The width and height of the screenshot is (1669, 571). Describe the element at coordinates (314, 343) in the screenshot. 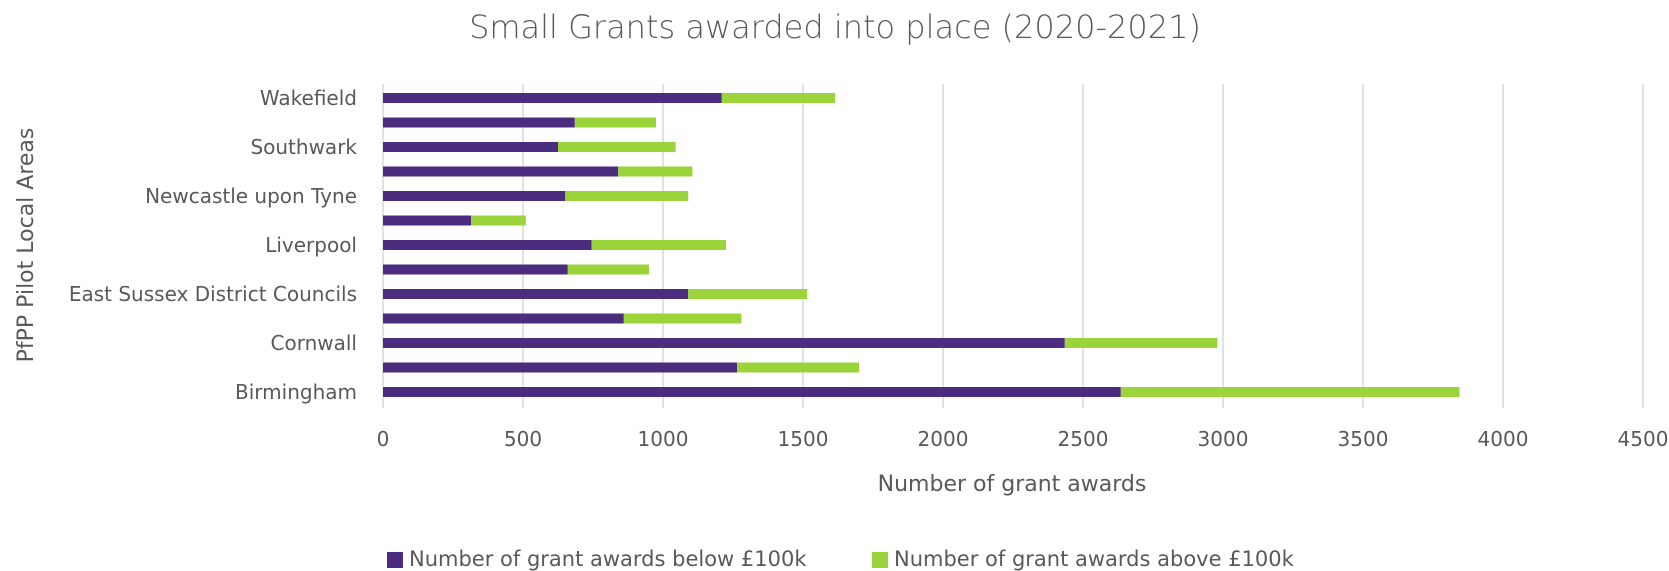

I see `category-label: Cornwall` at that location.